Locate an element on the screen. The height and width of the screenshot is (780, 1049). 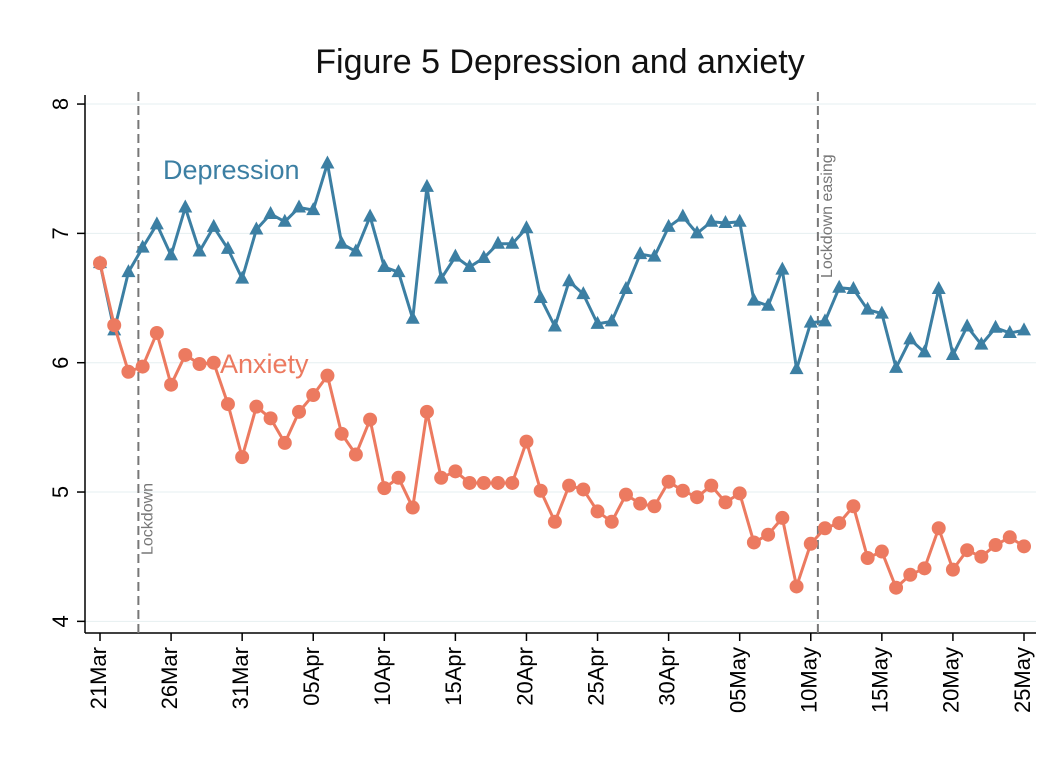
y-tick-label: 7 is located at coordinates (60, 233).